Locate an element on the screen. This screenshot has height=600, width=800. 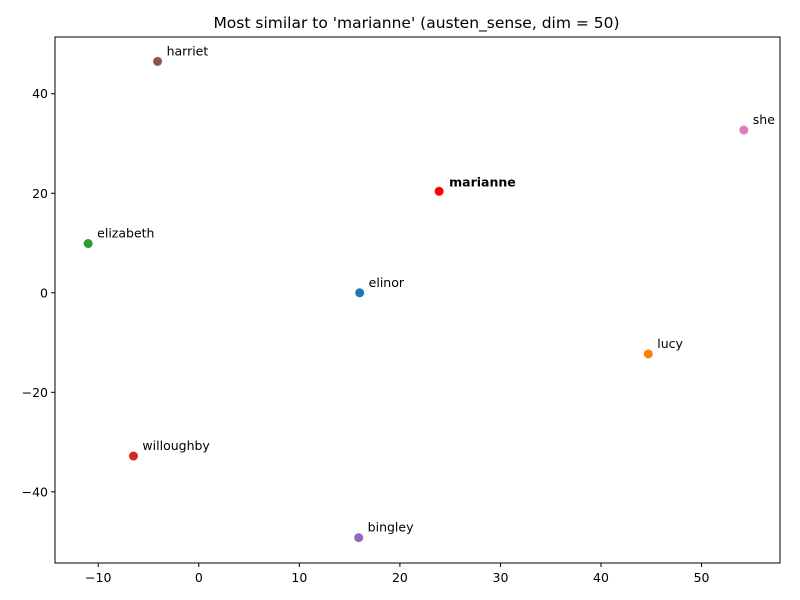
y-tick-label: 40 is located at coordinates (40, 93).